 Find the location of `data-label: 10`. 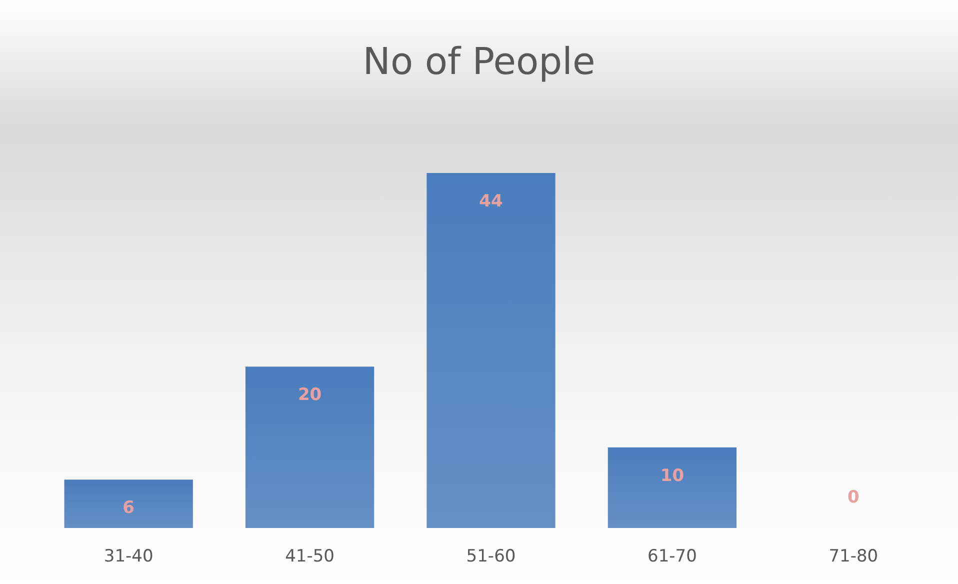

data-label: 10 is located at coordinates (672, 476).